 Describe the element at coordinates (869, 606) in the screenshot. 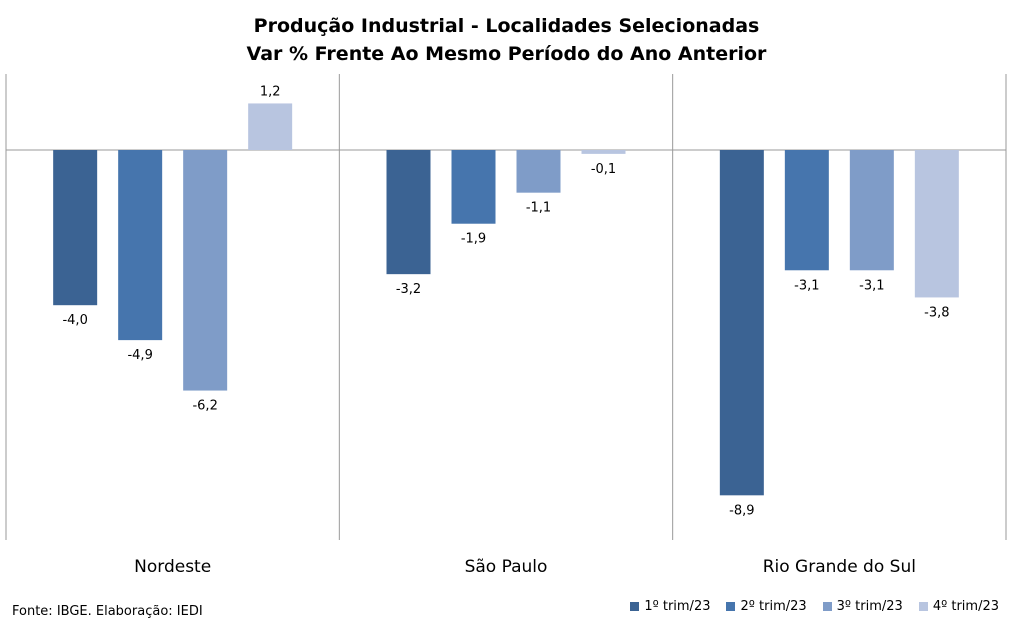

I see `legend-label: 3º trim/23` at that location.